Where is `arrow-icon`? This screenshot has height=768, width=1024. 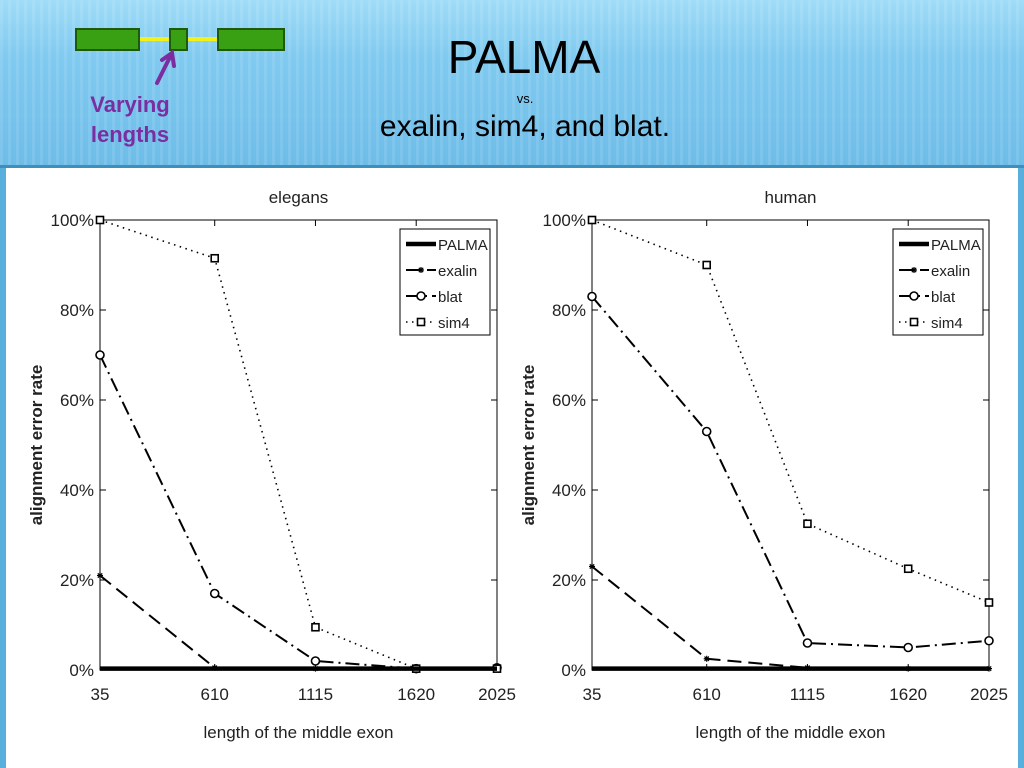
arrow-icon is located at coordinates (165, 67).